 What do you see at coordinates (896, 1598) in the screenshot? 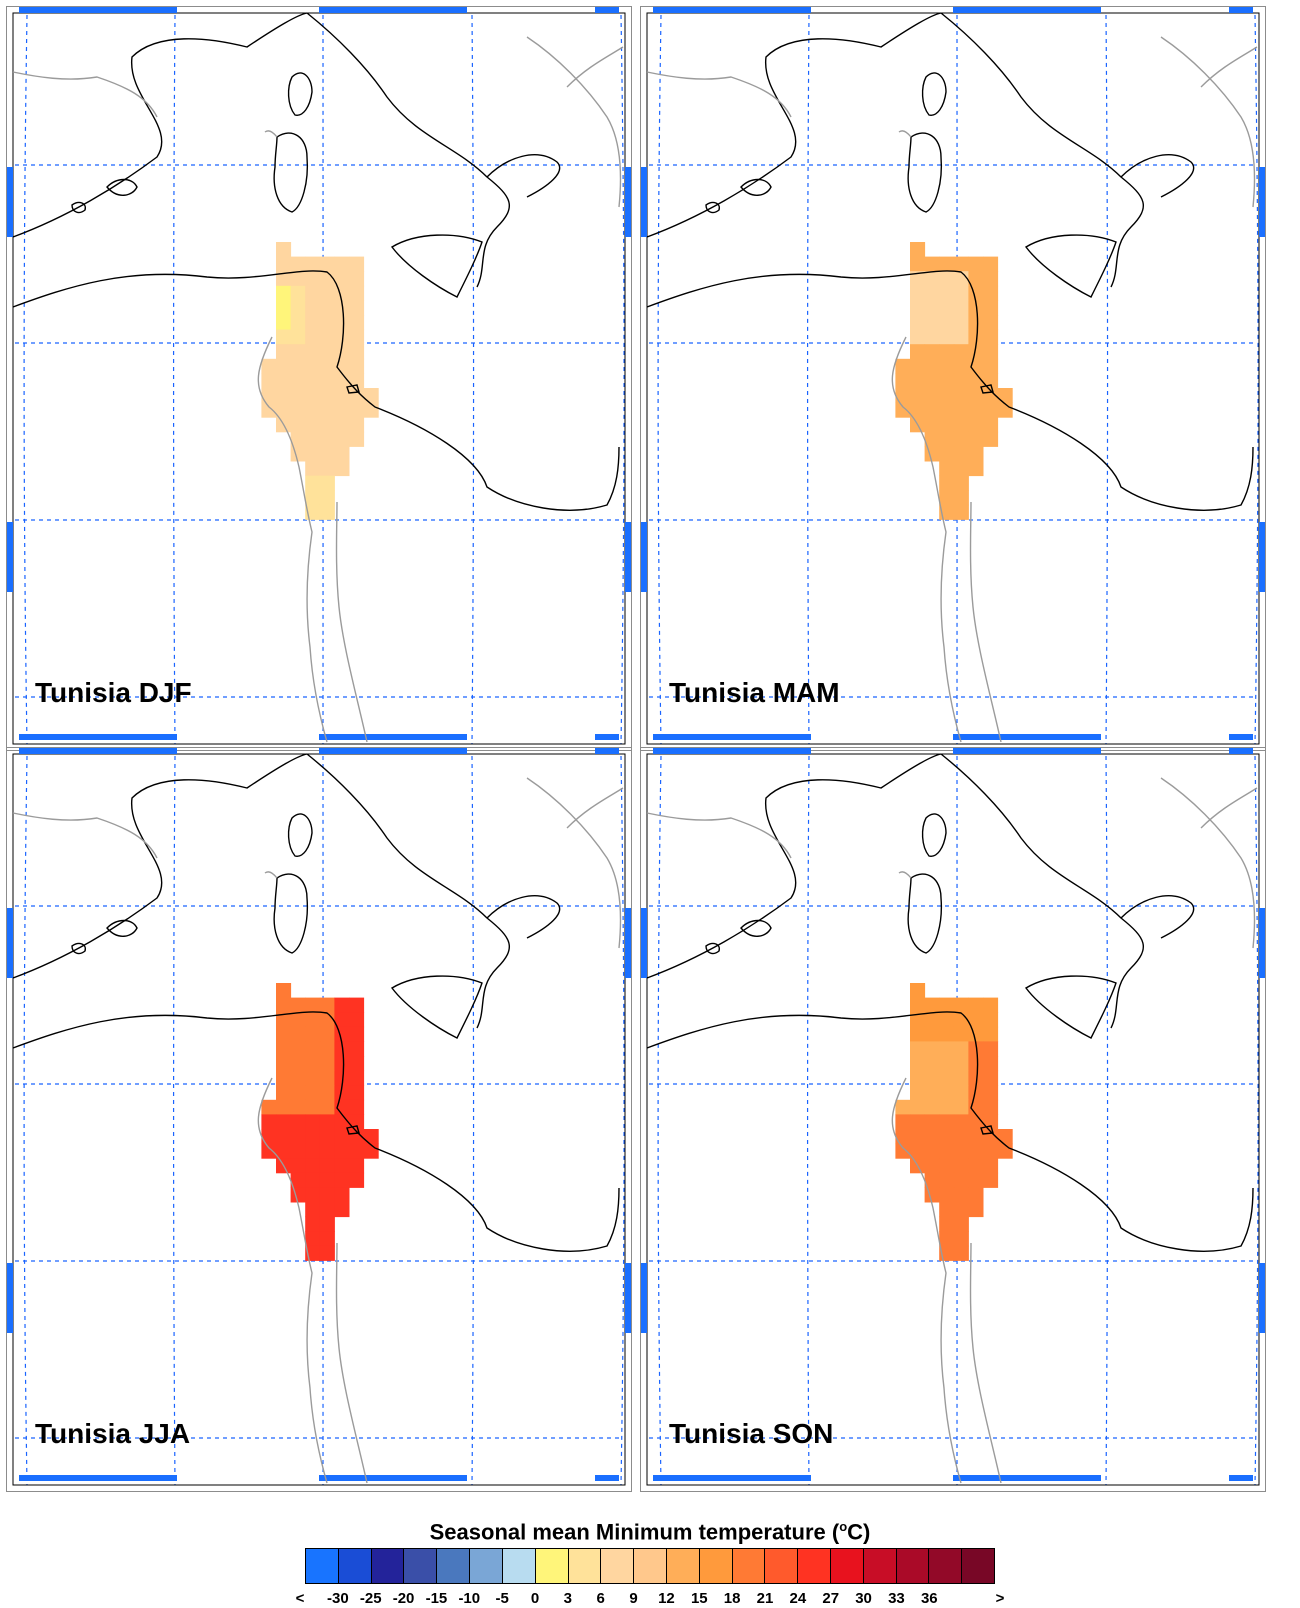
I see `legend-tick-label: 33` at bounding box center [896, 1598].